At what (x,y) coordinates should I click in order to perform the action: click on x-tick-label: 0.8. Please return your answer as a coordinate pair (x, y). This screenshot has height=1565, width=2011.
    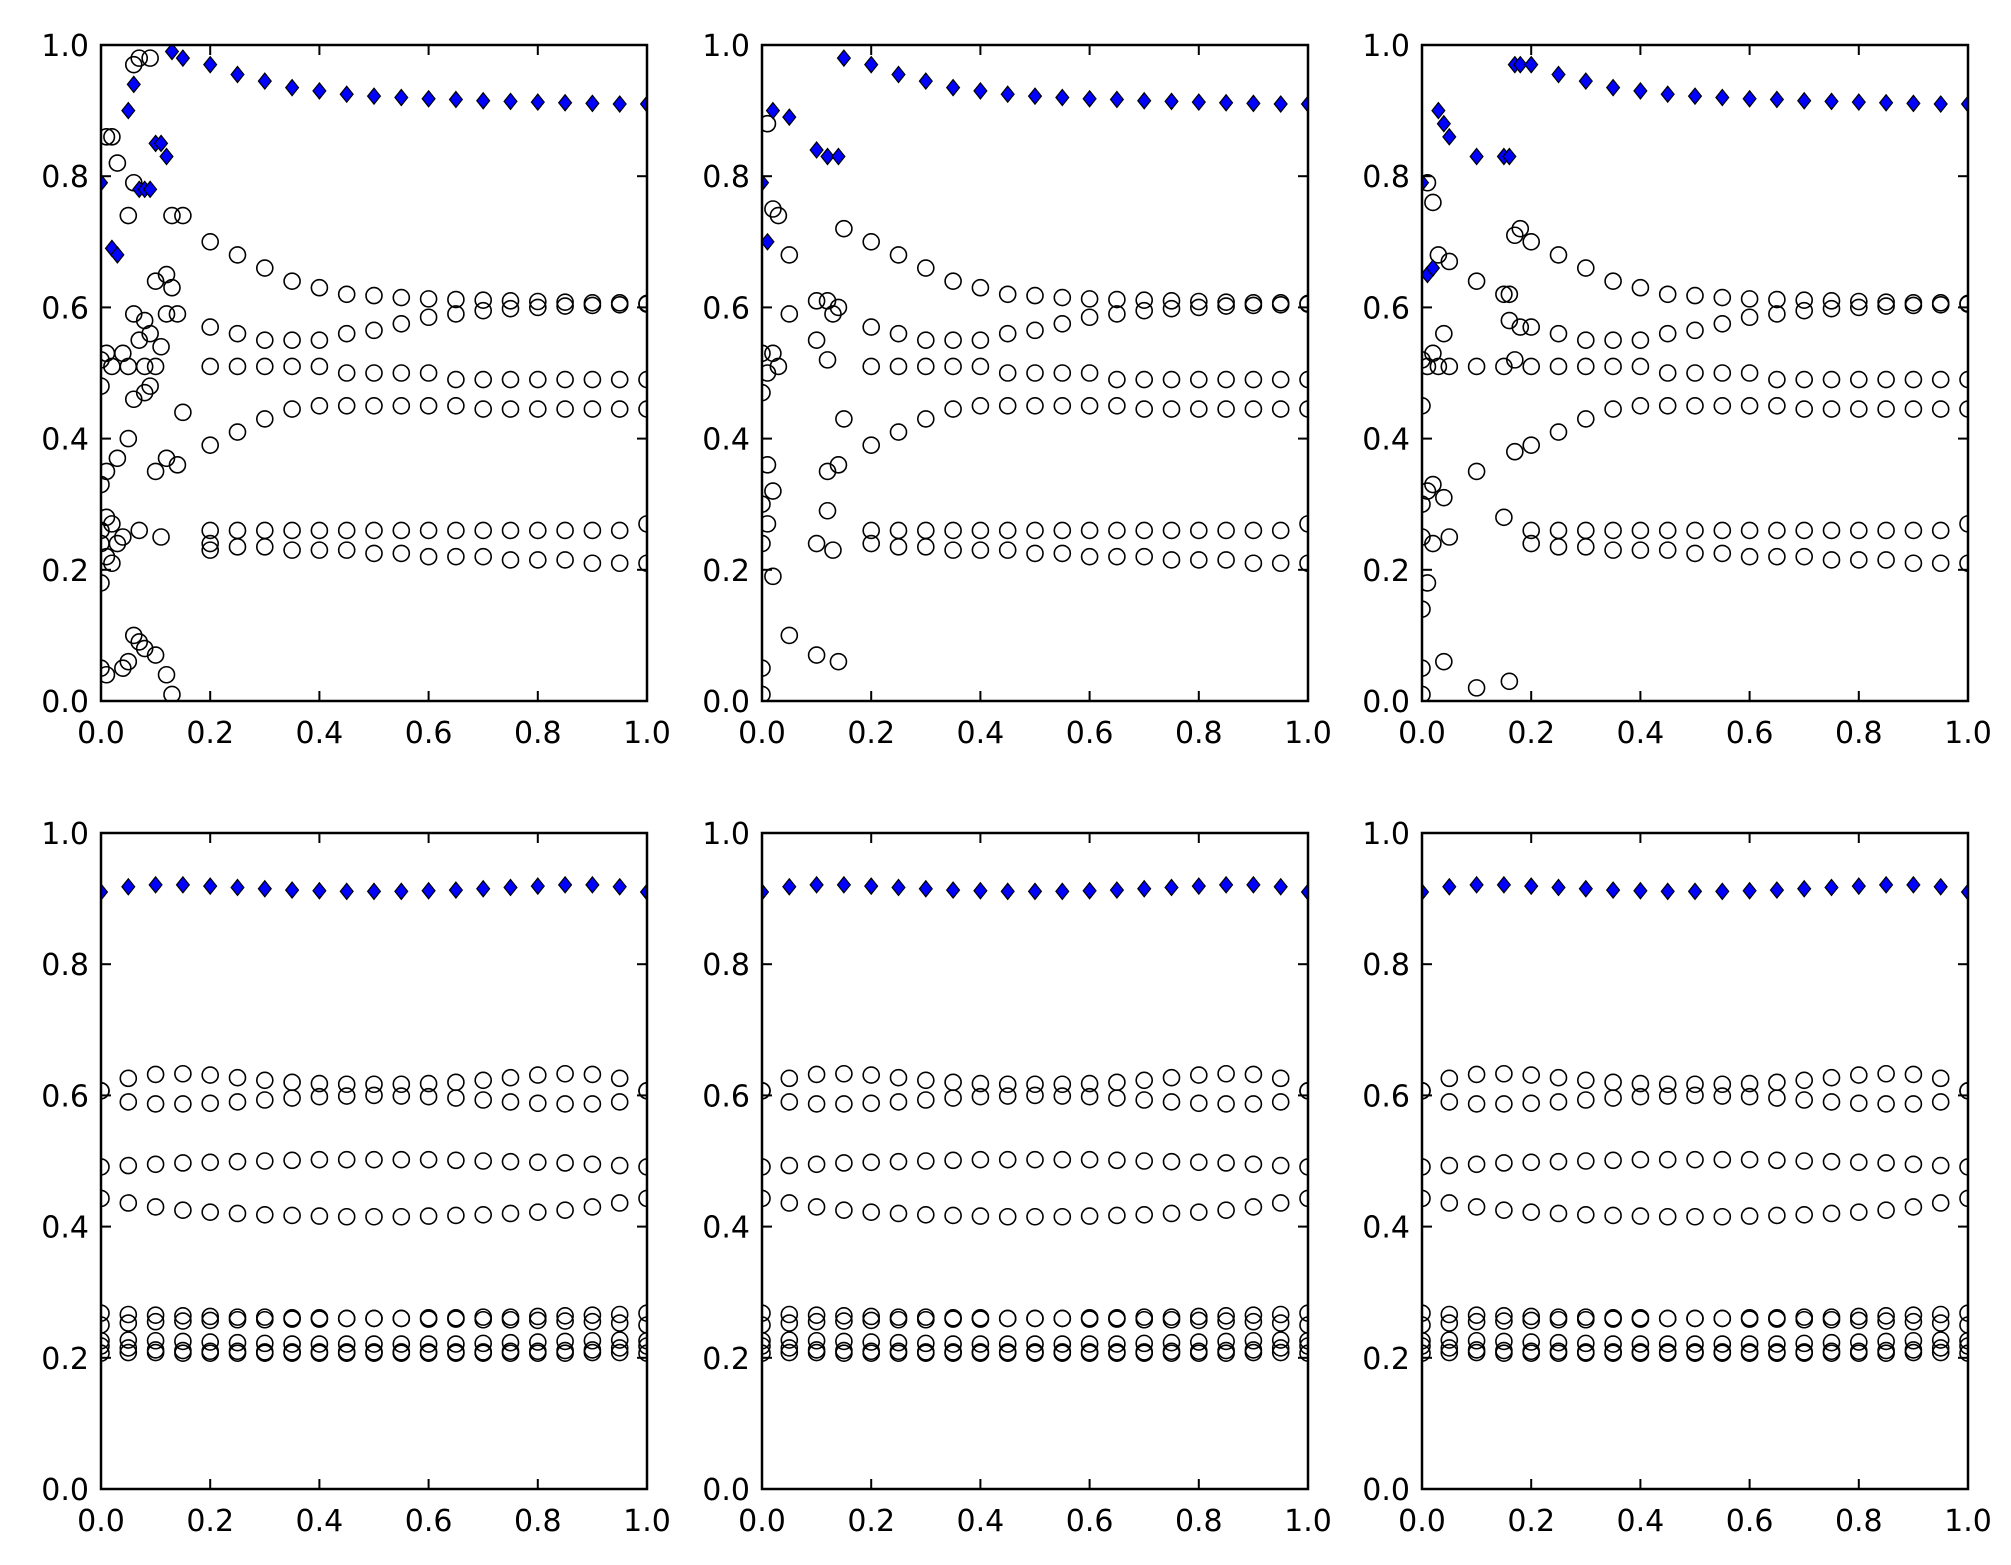
    Looking at the image, I should click on (1199, 733).